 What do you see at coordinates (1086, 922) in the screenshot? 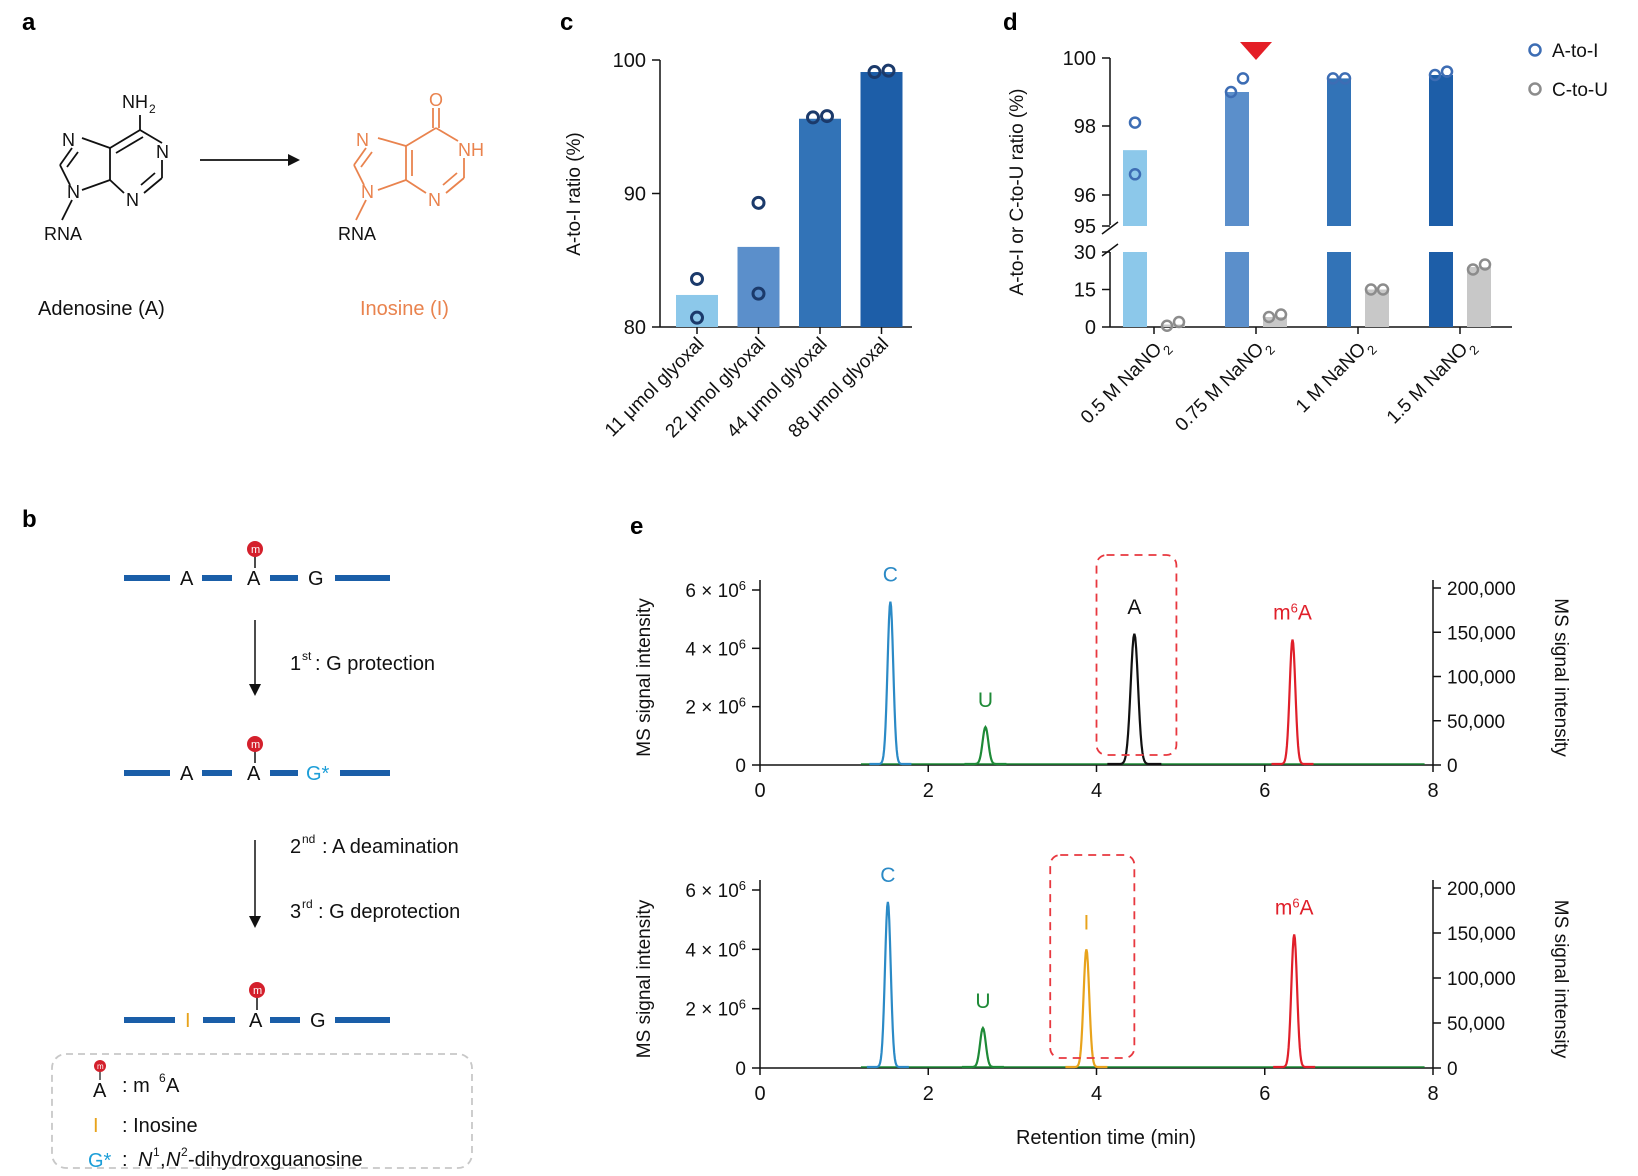
I see `chrom-peak-label: I` at bounding box center [1086, 922].